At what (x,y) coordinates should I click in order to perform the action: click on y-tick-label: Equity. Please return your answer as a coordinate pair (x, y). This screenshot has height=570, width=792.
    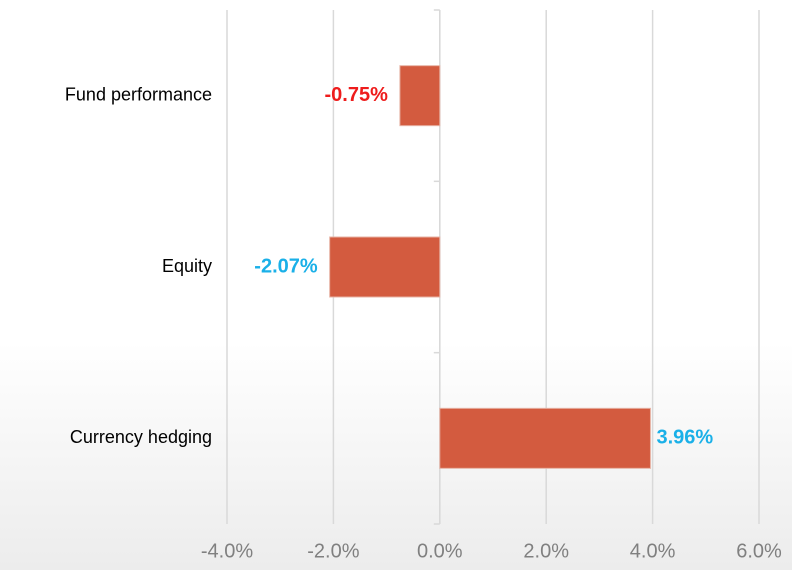
    Looking at the image, I should click on (187, 266).